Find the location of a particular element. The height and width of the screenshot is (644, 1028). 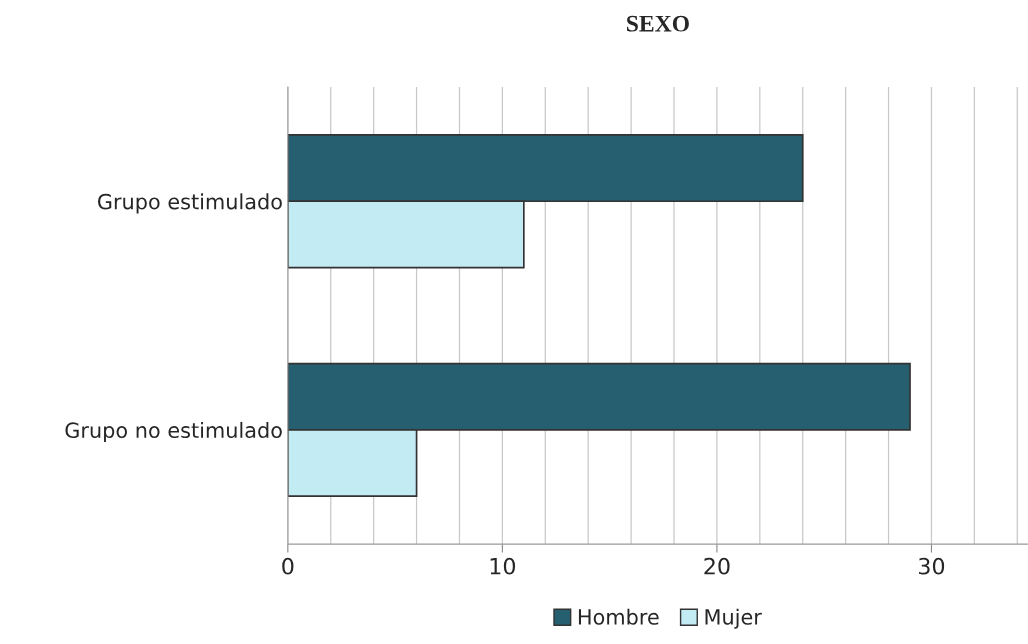

y-tick-label: Grupo no estimulado is located at coordinates (173, 432).